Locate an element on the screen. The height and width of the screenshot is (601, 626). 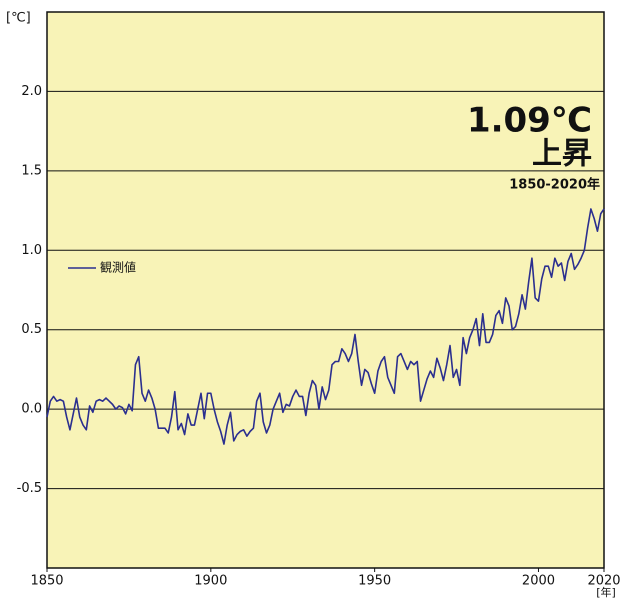
y-tick-label: -0.5 is located at coordinates (29, 488).